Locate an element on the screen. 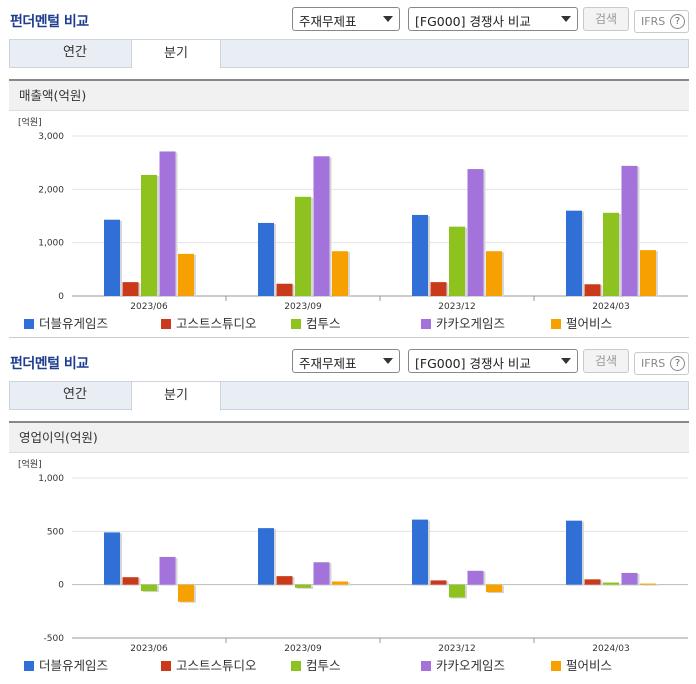 This screenshot has height=684, width=696. divider is located at coordinates (349, 337).